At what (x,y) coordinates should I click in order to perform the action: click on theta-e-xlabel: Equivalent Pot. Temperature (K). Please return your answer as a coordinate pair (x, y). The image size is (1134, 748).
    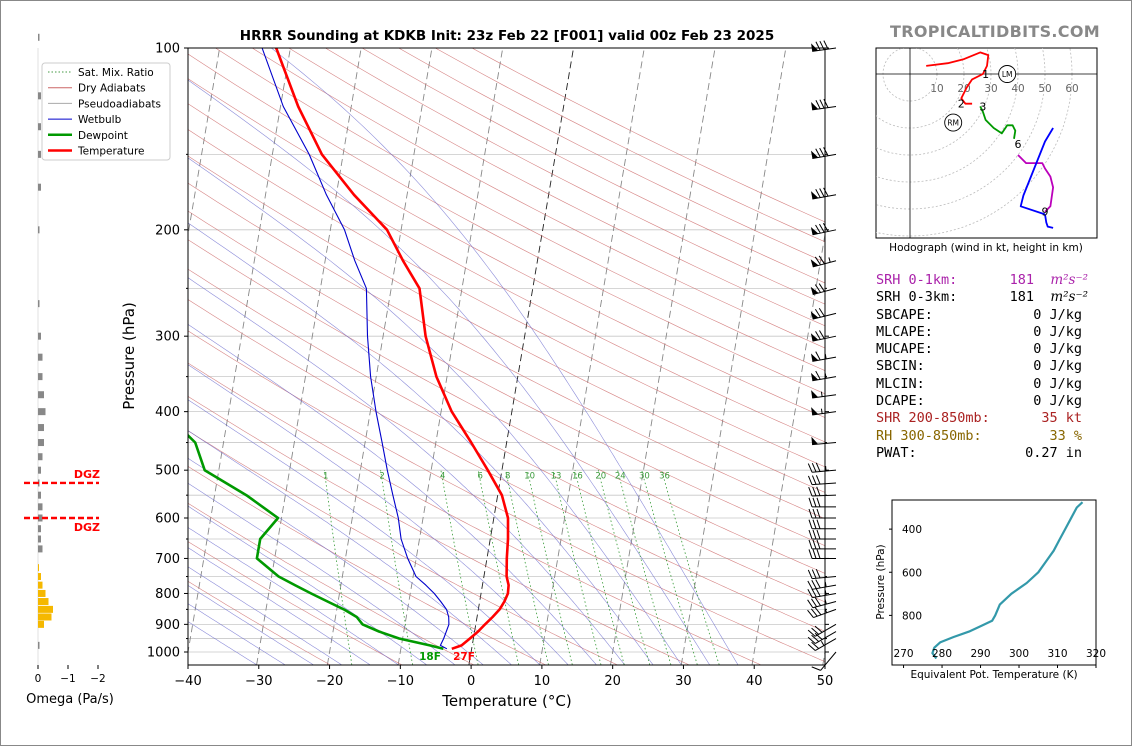
    Looking at the image, I should click on (993, 675).